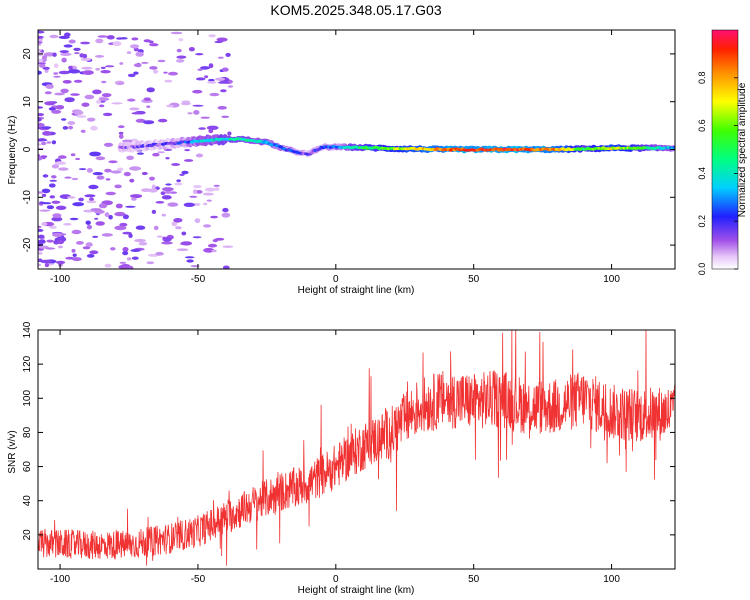 The image size is (750, 600). Describe the element at coordinates (27, 197) in the screenshot. I see `y-tick-label: -10` at that location.